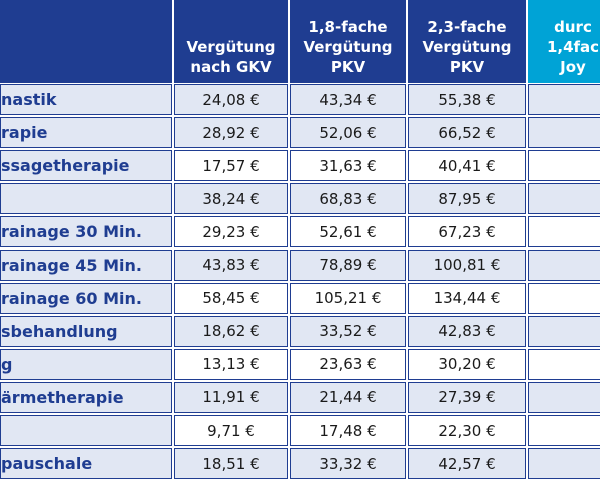  I want to click on pkv23-cell: 134,44 €, so click(467, 298).